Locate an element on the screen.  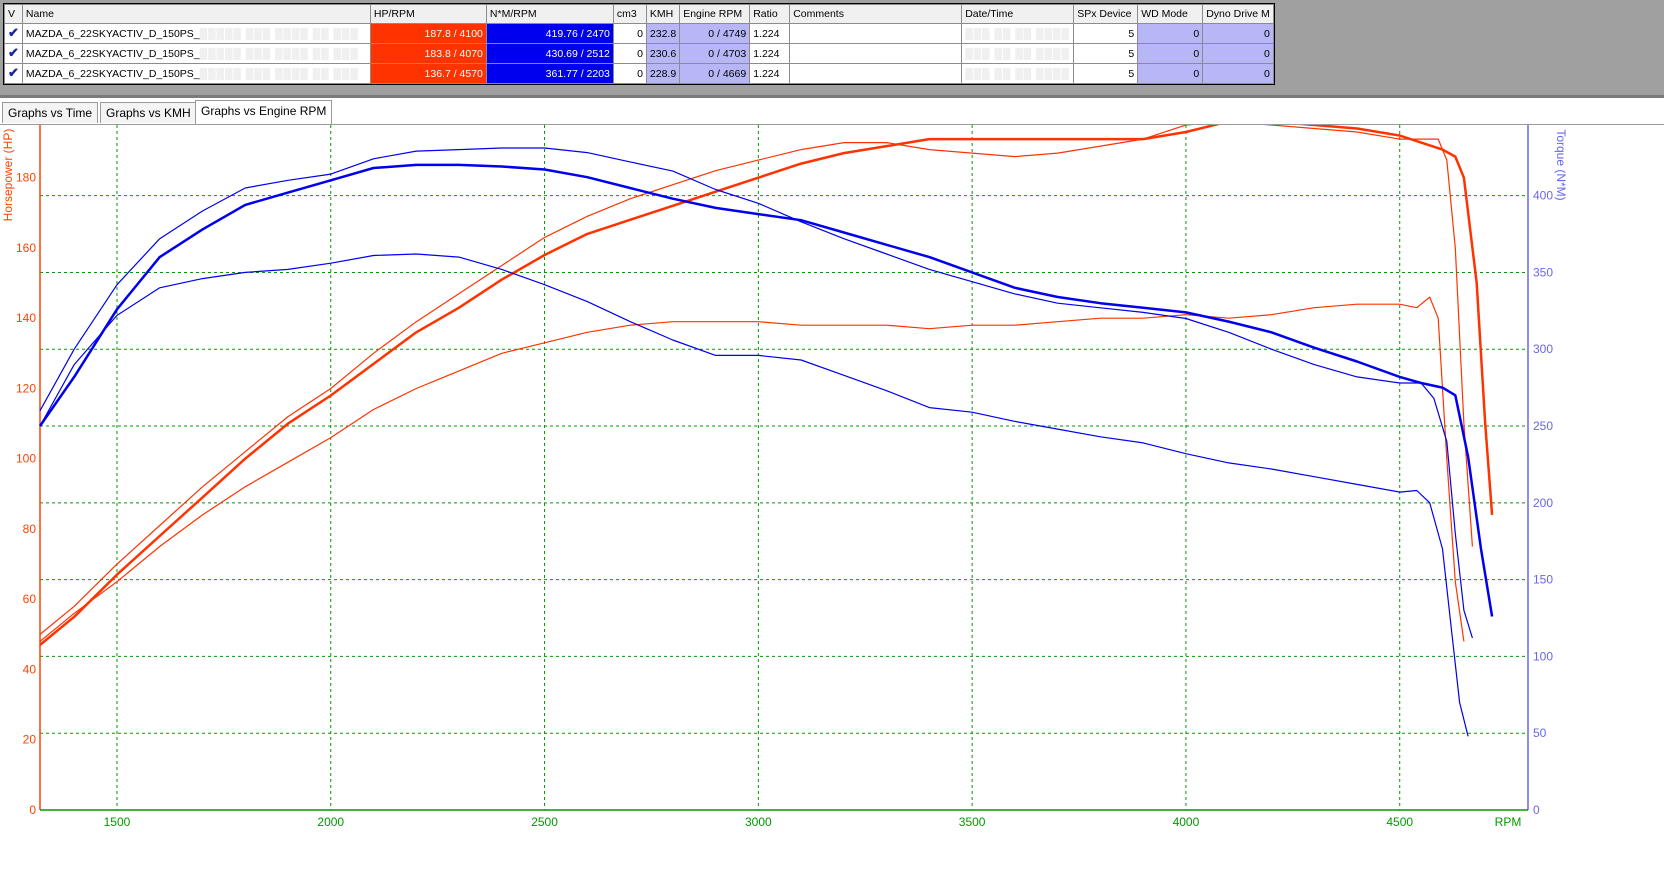
x-tick-label: 4500 is located at coordinates (1399, 822).